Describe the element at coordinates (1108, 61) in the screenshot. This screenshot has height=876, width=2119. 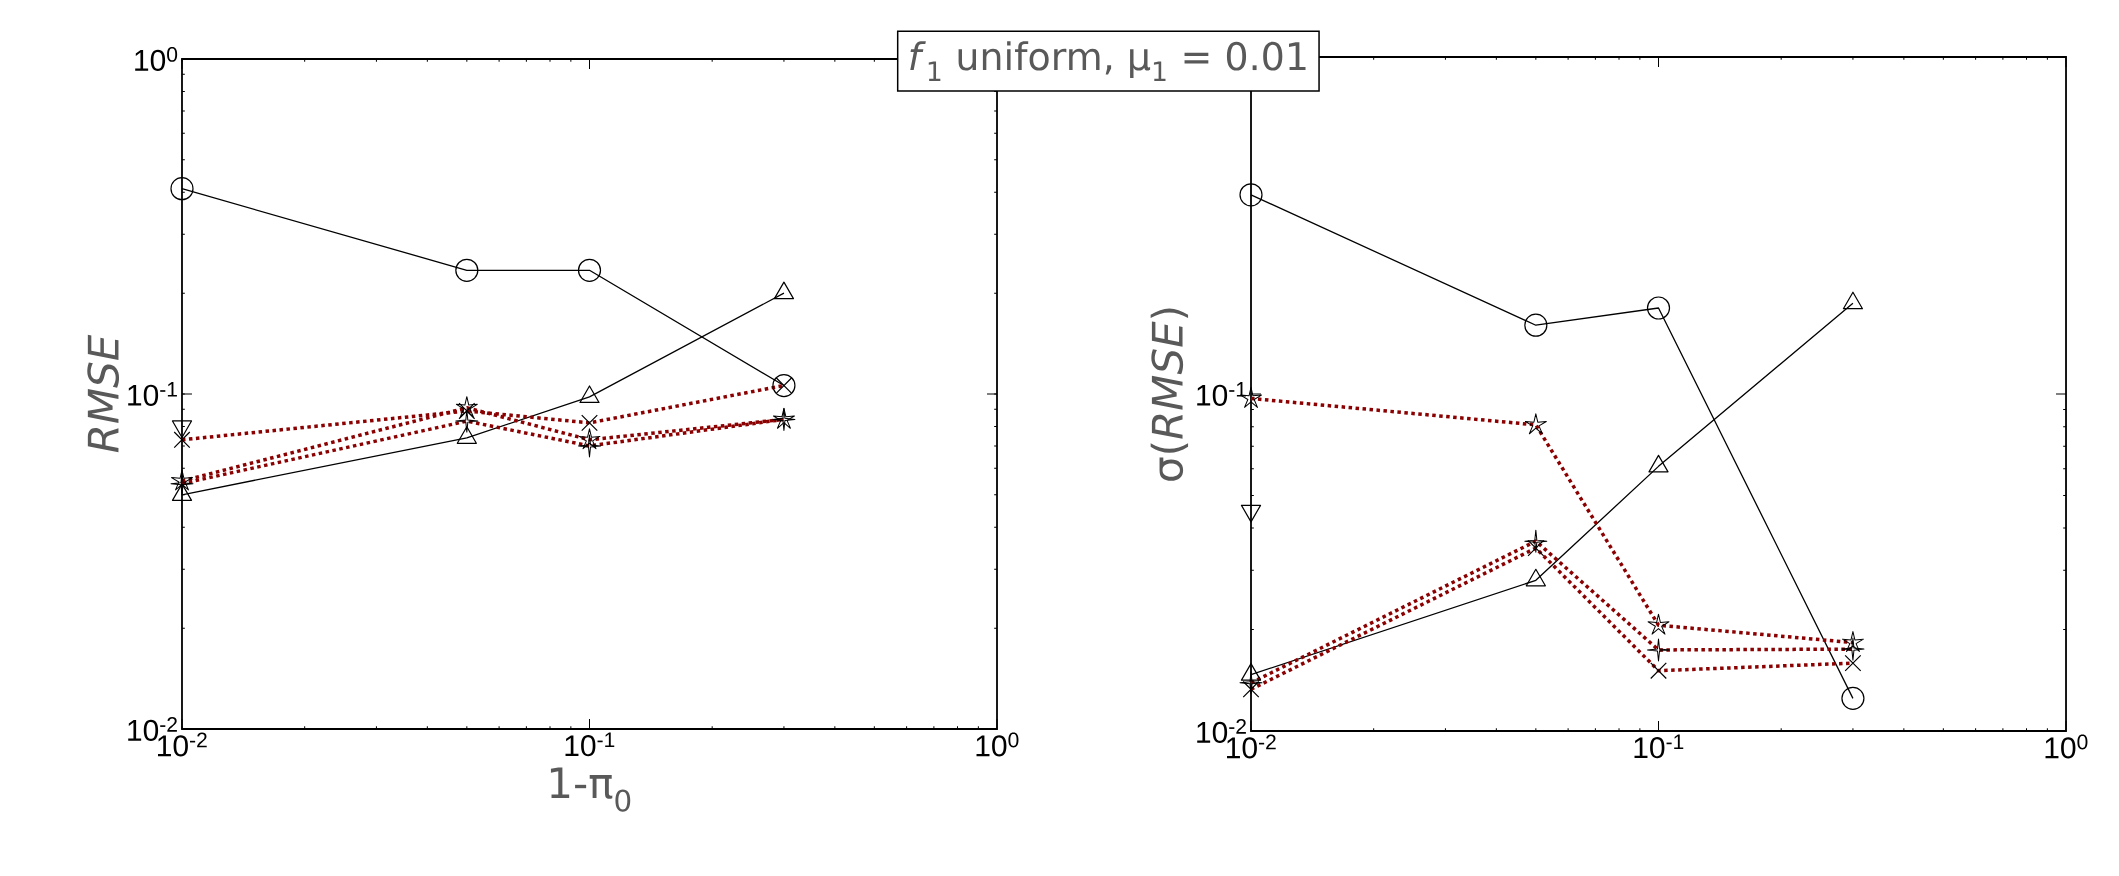
I see `chart-title: f$_{1}$ uniform, μ$_{1}$ = 0.01` at that location.